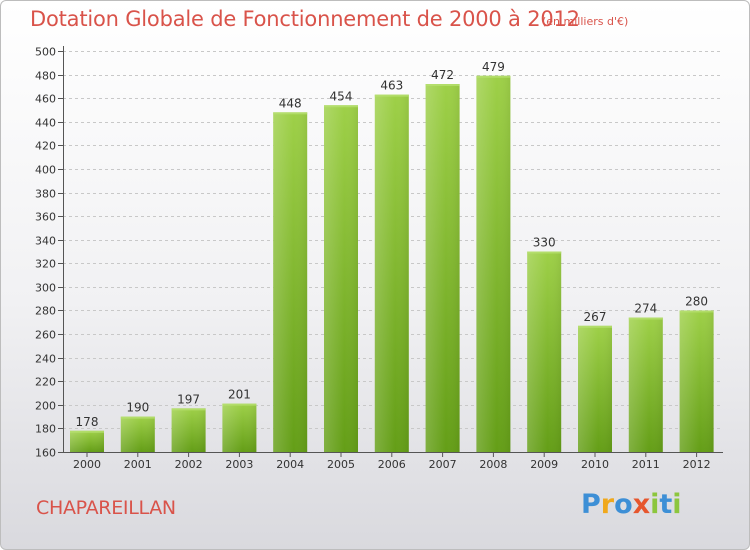  Describe the element at coordinates (45, 335) in the screenshot. I see `y-tick-label: 260` at that location.